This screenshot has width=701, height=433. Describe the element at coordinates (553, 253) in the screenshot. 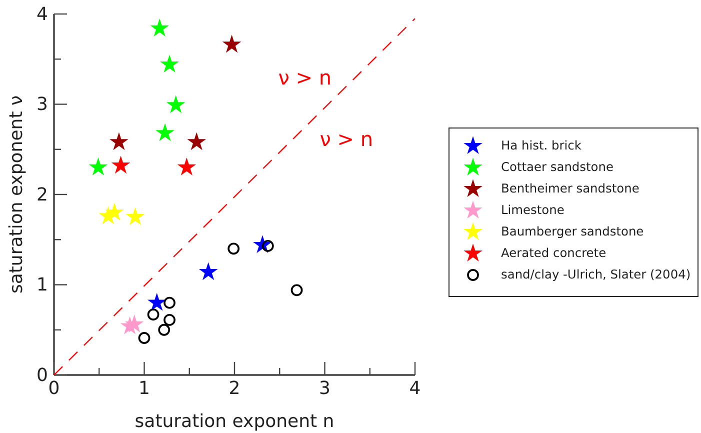

I see `legend-label: Aerated concrete` at that location.